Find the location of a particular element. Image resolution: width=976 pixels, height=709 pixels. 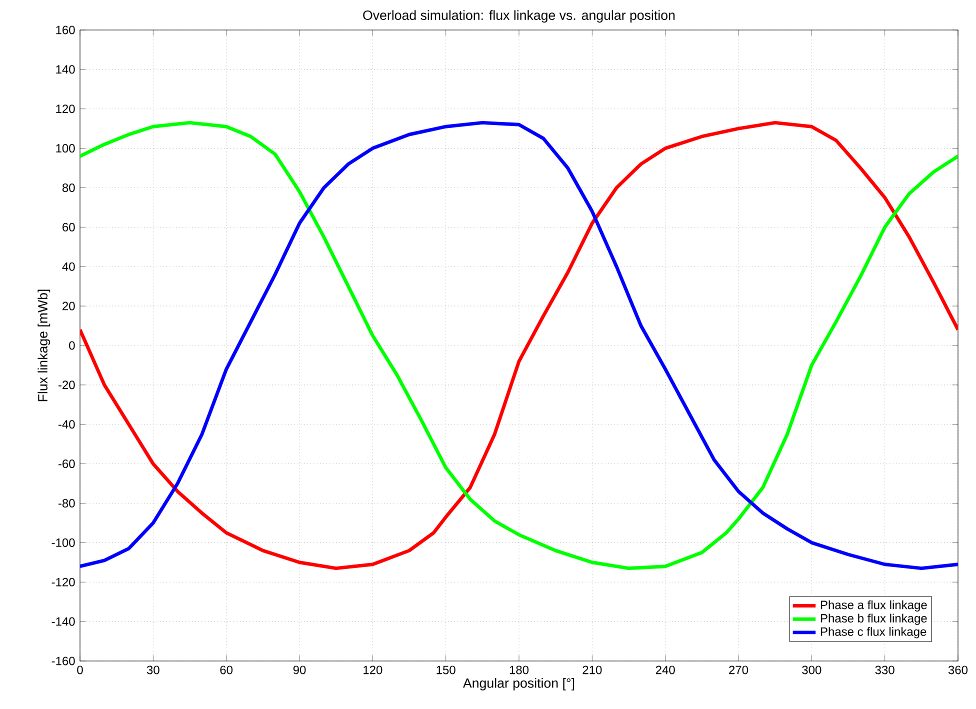

y-tick-label: 100 is located at coordinates (65, 148).